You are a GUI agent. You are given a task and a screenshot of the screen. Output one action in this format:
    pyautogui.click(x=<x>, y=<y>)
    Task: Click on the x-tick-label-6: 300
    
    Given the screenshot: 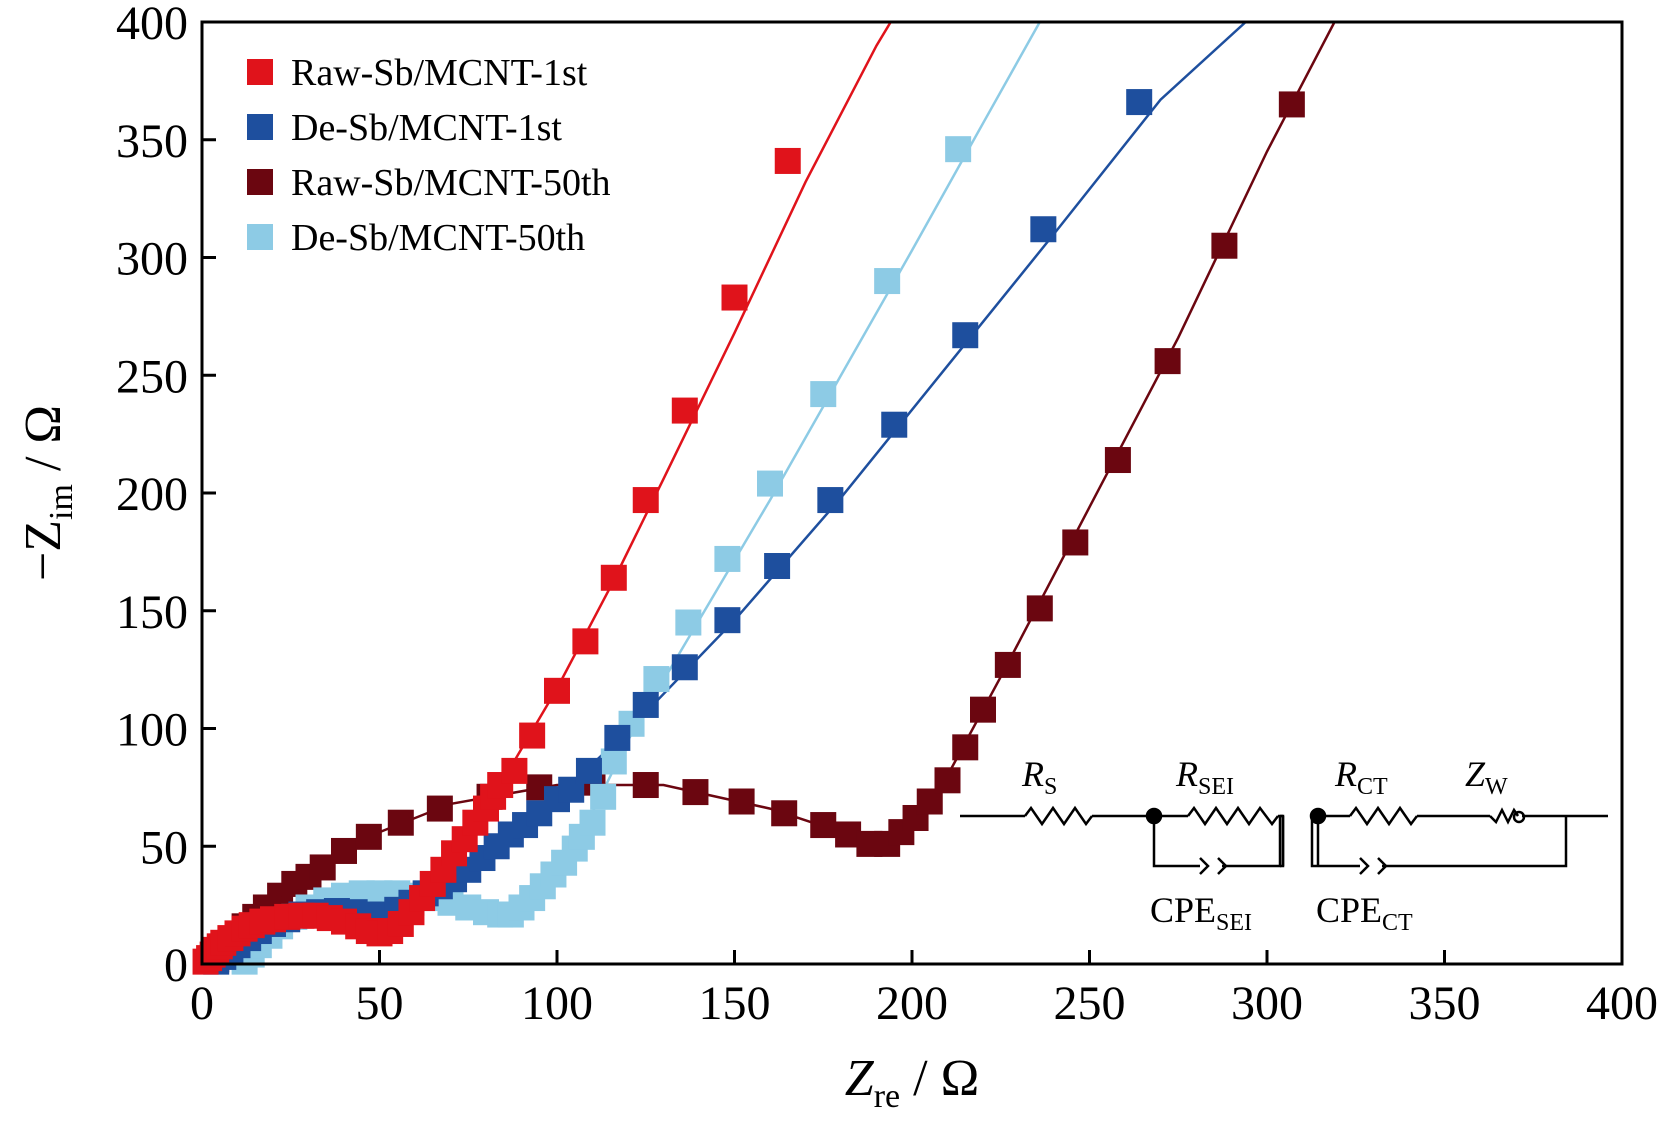 What is the action you would take?
    pyautogui.click(x=1267, y=1003)
    